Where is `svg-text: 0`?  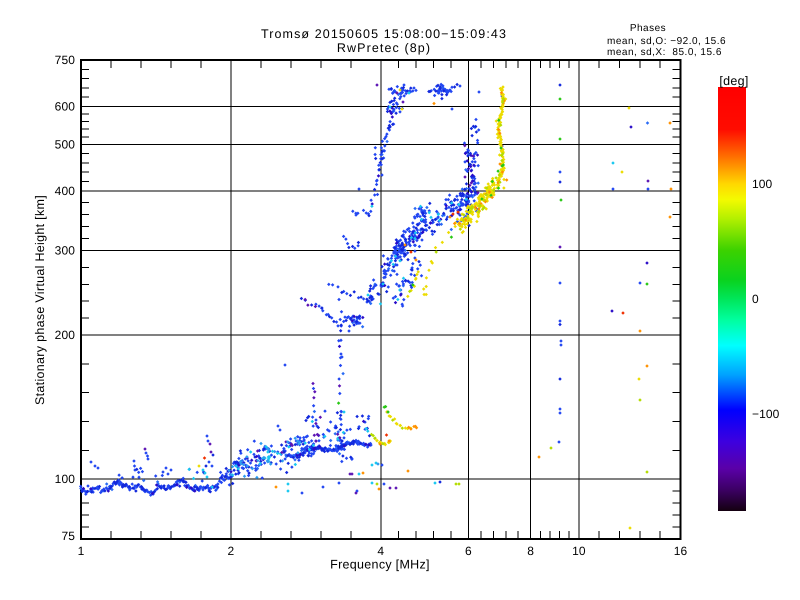
svg-text: 0 is located at coordinates (755, 299).